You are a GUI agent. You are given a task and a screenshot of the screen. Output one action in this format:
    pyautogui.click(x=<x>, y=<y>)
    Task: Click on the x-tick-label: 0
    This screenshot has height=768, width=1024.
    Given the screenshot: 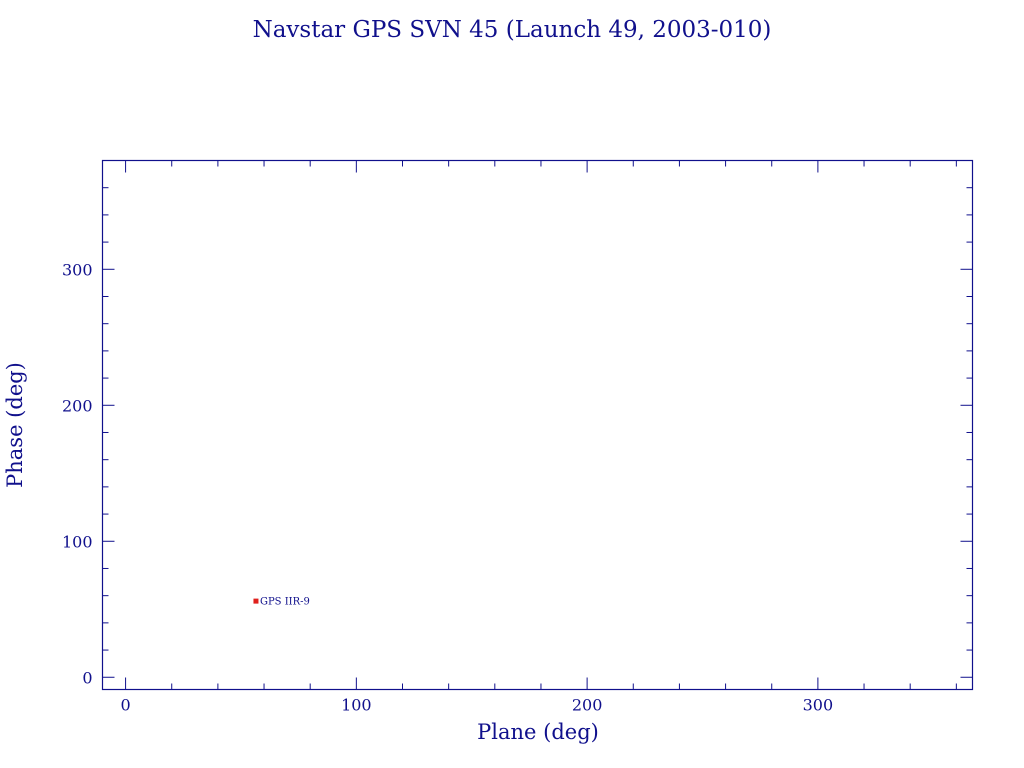 What is the action you would take?
    pyautogui.click(x=125, y=705)
    